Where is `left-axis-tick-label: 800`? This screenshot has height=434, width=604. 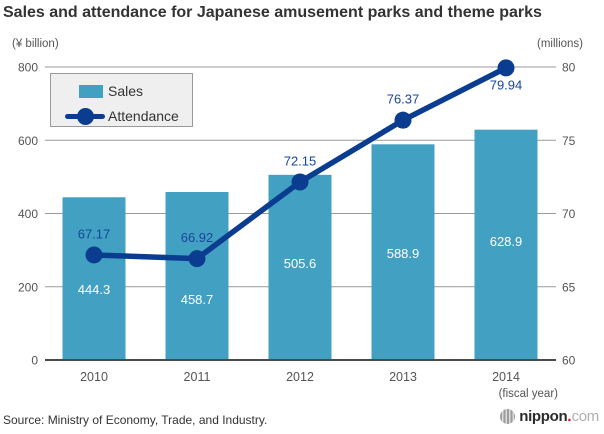 left-axis-tick-label: 800 is located at coordinates (28, 68).